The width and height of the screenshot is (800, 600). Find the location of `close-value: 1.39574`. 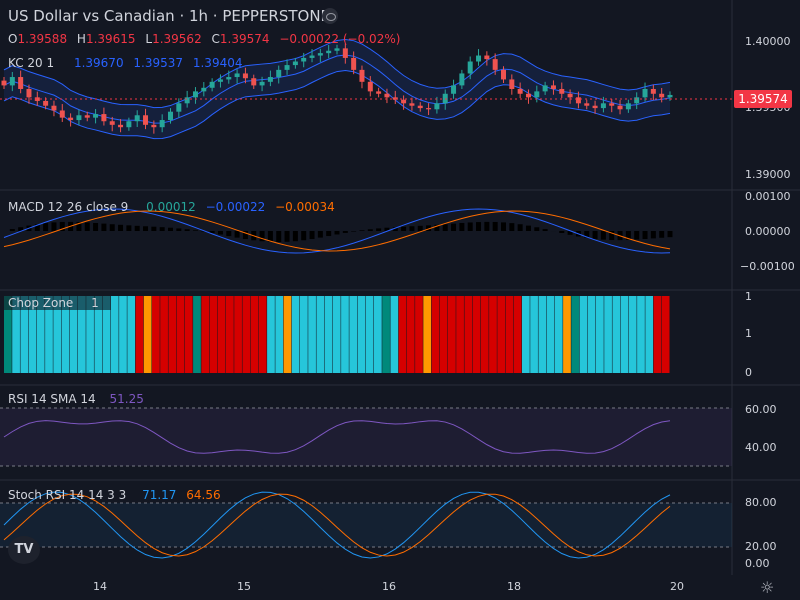

close-value: 1.39574 is located at coordinates (244, 39).